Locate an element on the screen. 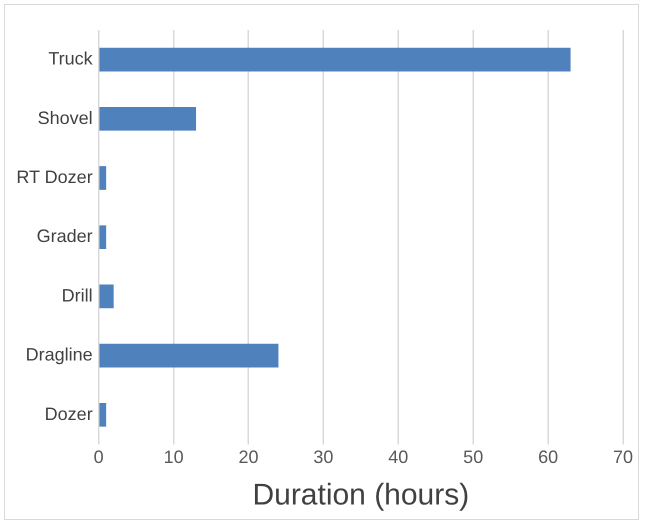 This screenshot has width=645, height=526. x-tick-label: 30 is located at coordinates (323, 457).